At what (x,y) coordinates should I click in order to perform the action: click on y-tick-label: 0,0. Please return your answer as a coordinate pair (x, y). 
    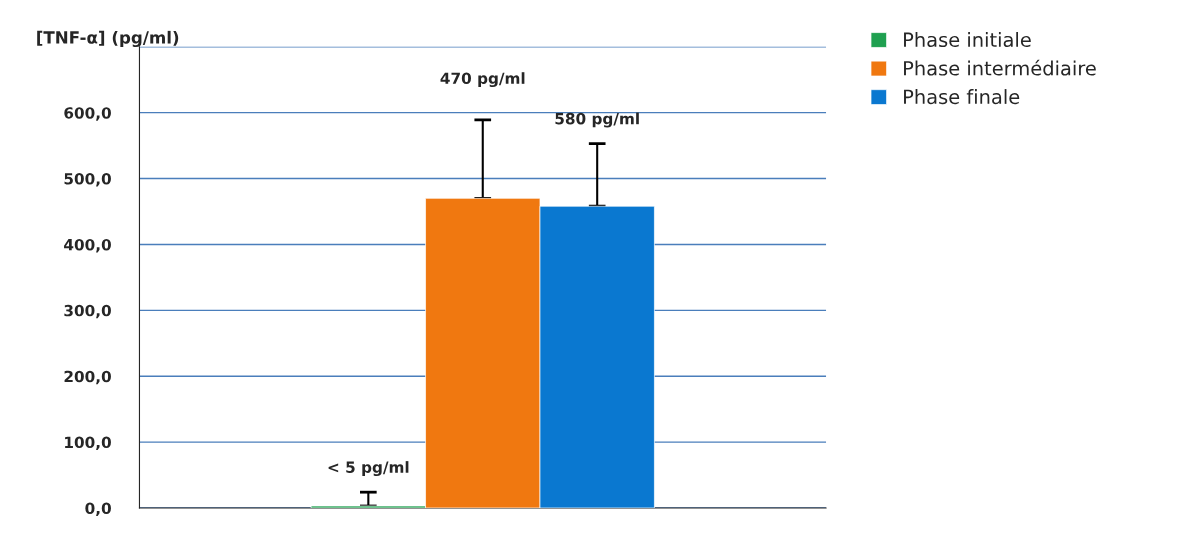
    Looking at the image, I should click on (98, 509).